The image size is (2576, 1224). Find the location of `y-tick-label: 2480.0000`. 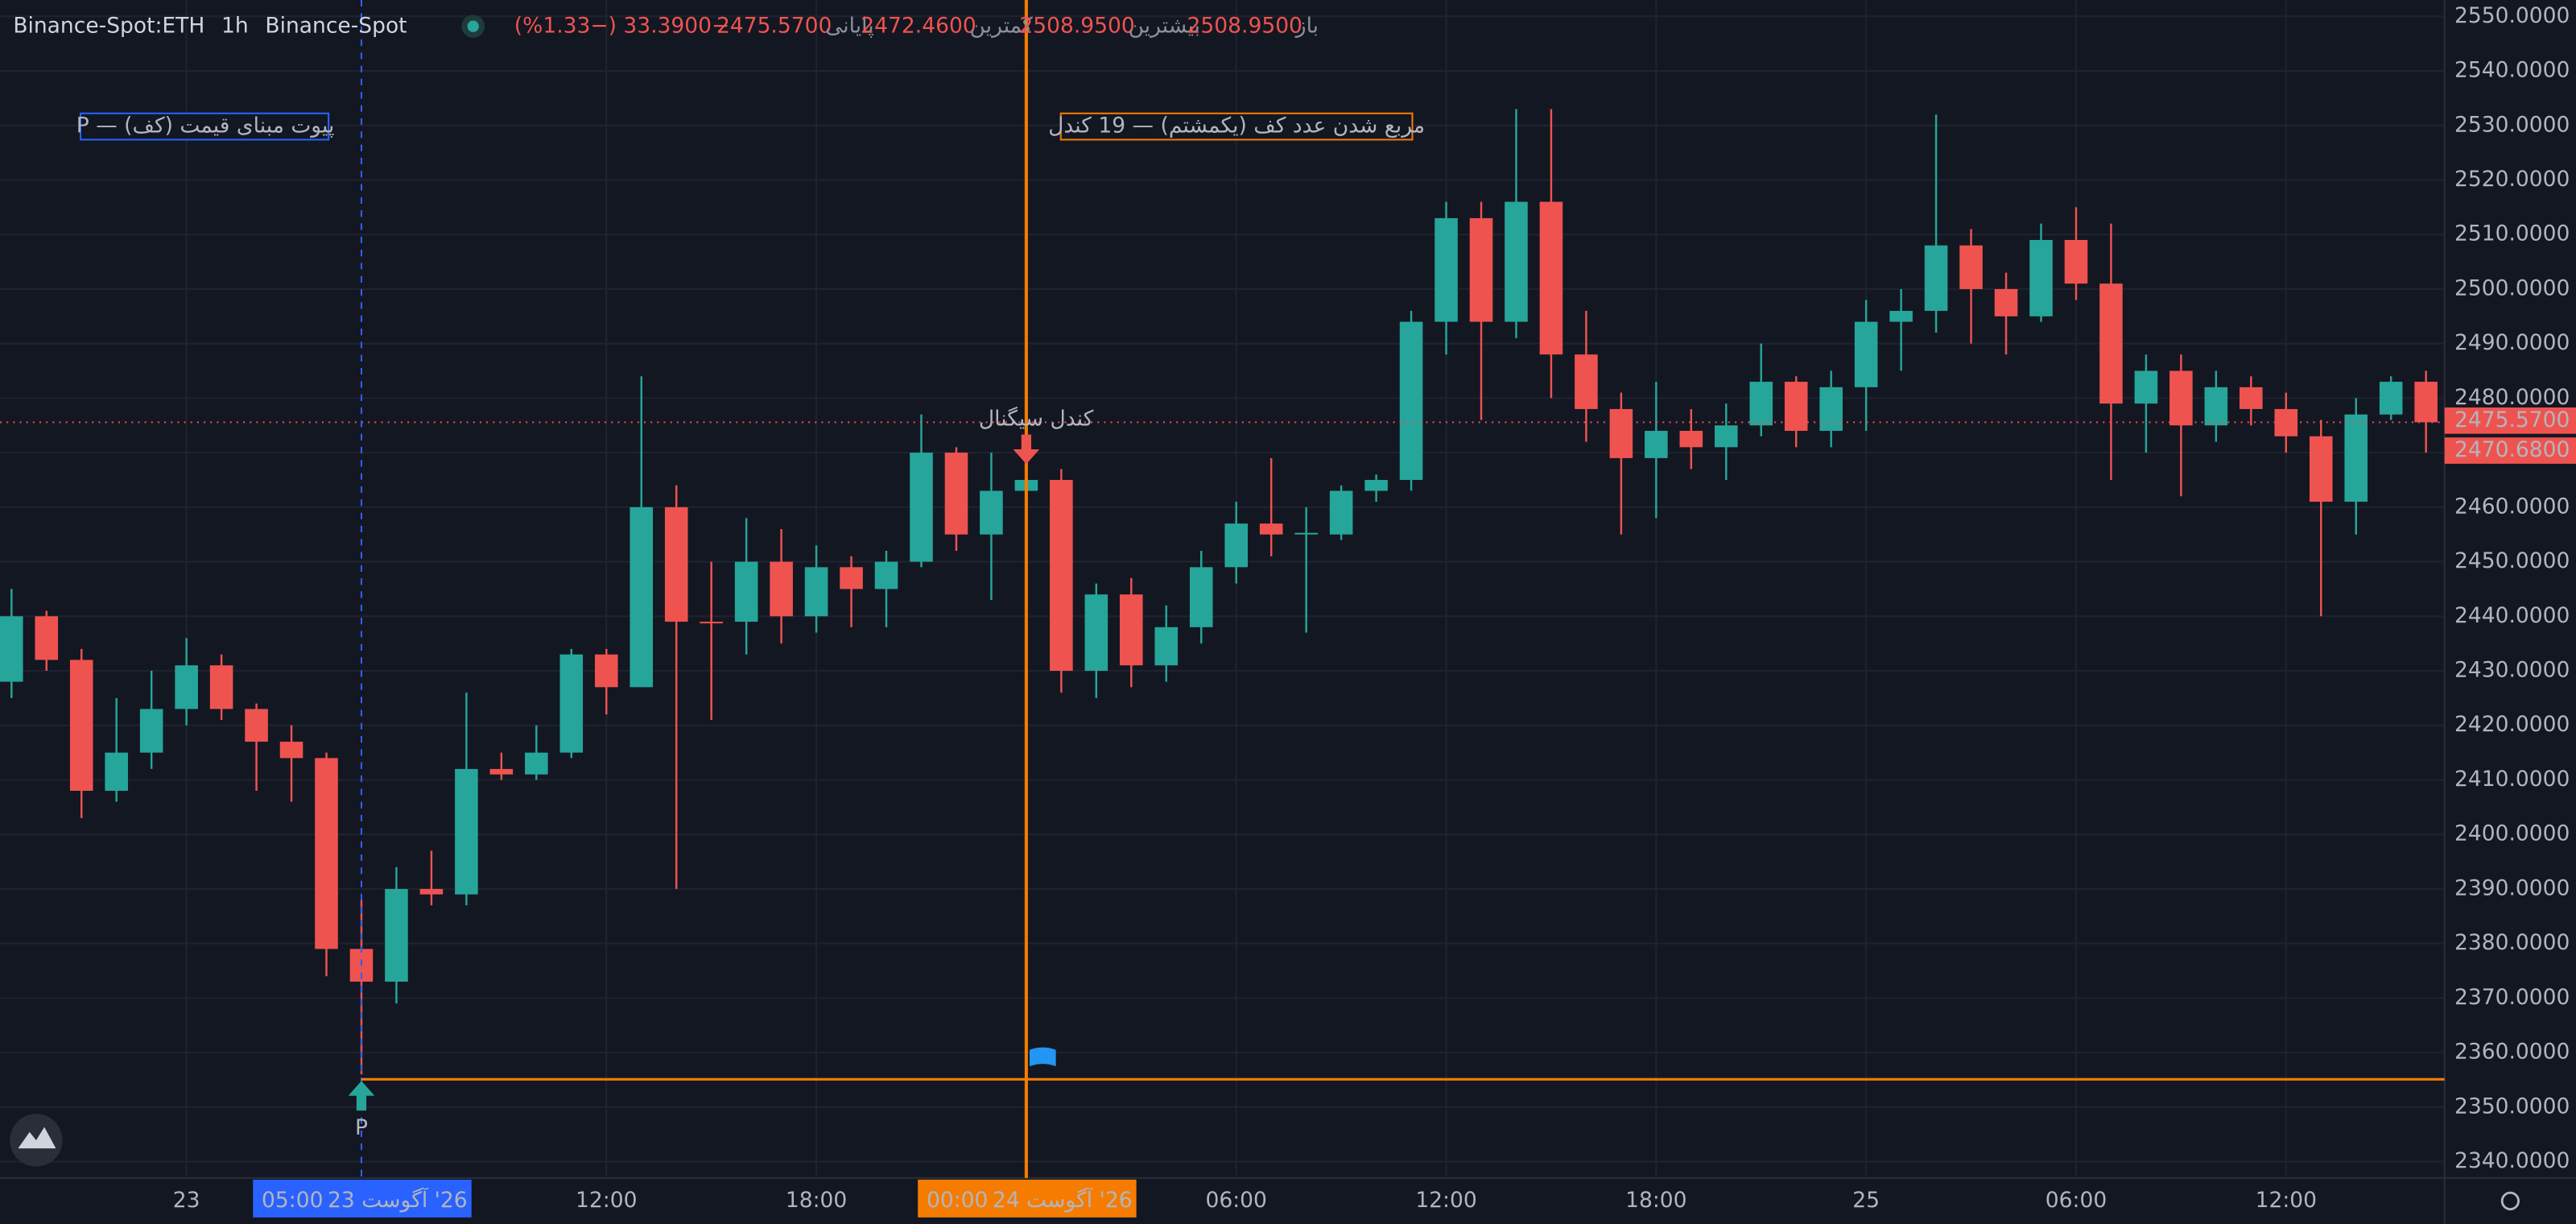

y-tick-label: 2480.0000 is located at coordinates (2512, 397).